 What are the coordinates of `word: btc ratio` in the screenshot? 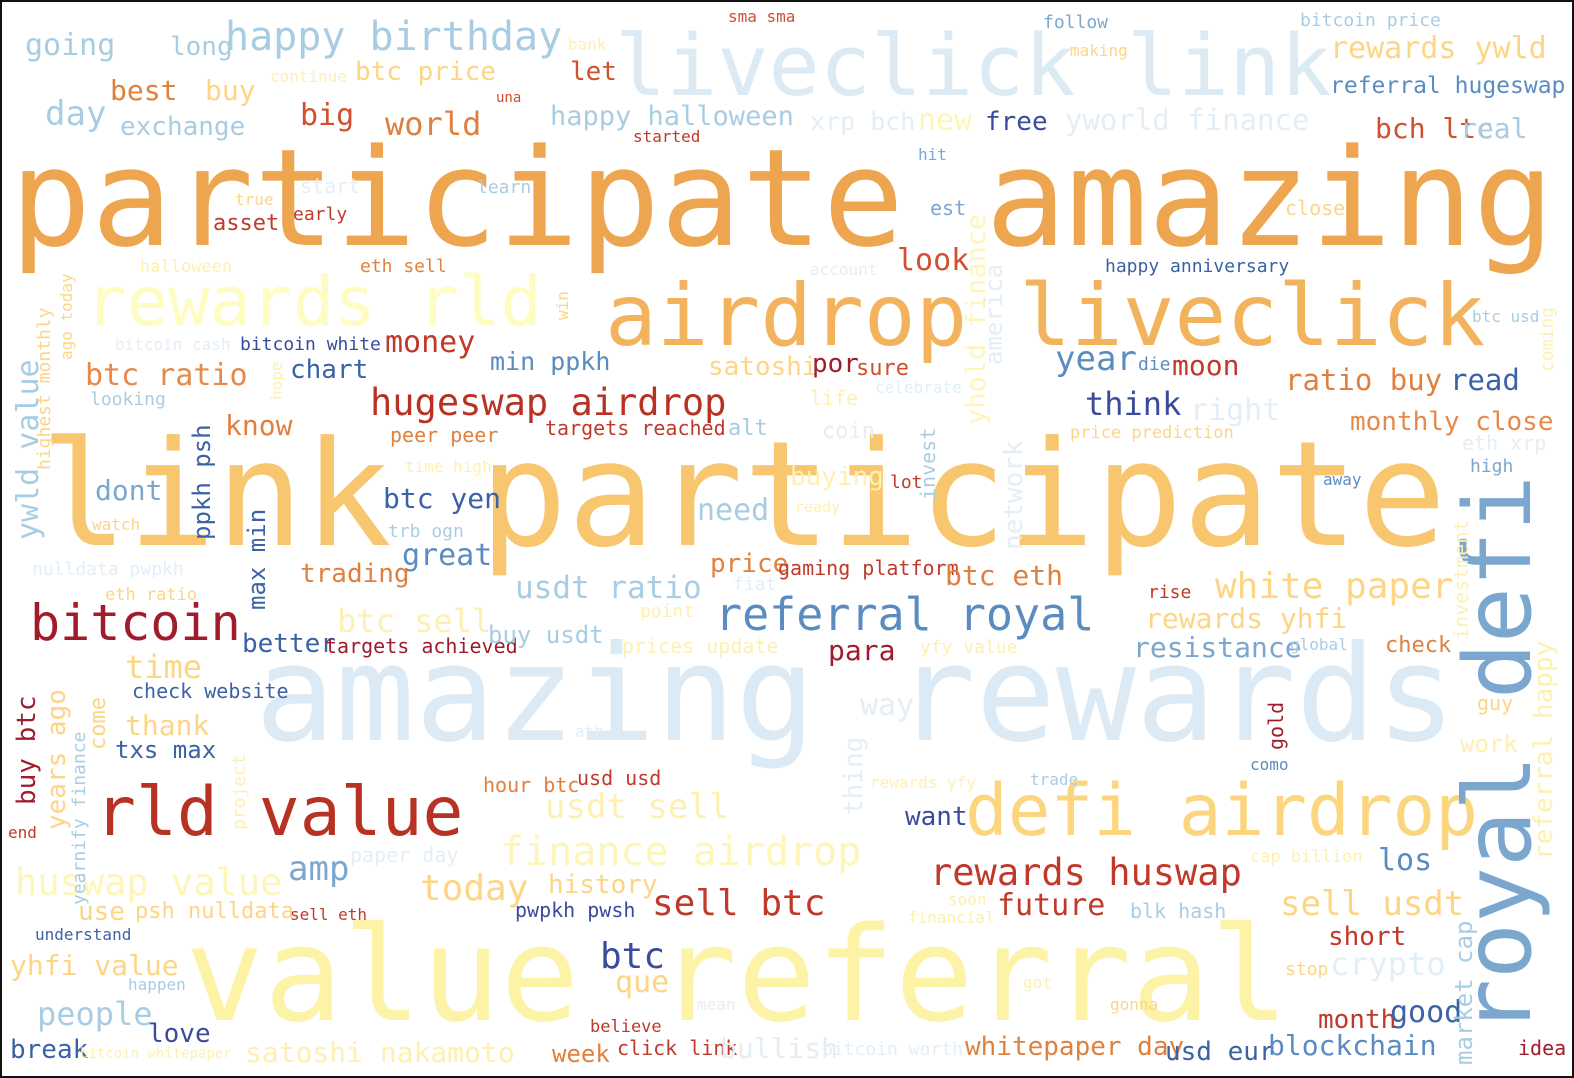 It's located at (166, 375).